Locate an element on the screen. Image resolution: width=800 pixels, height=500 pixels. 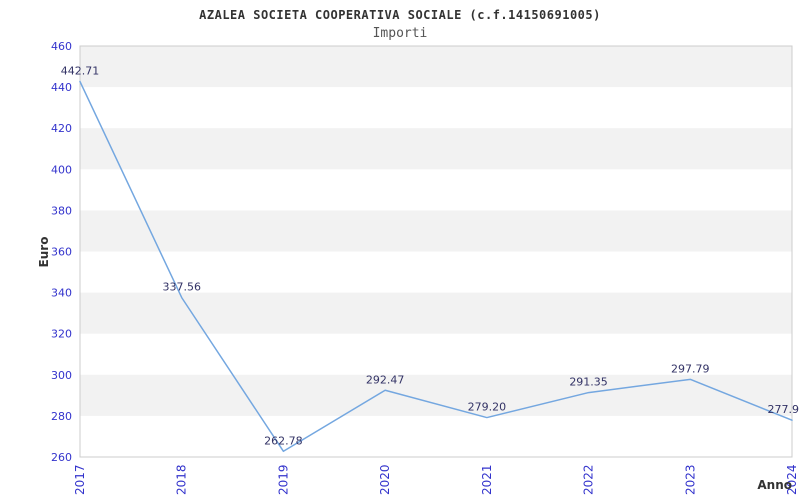
x-tick-label: 2021 is located at coordinates (487, 479).